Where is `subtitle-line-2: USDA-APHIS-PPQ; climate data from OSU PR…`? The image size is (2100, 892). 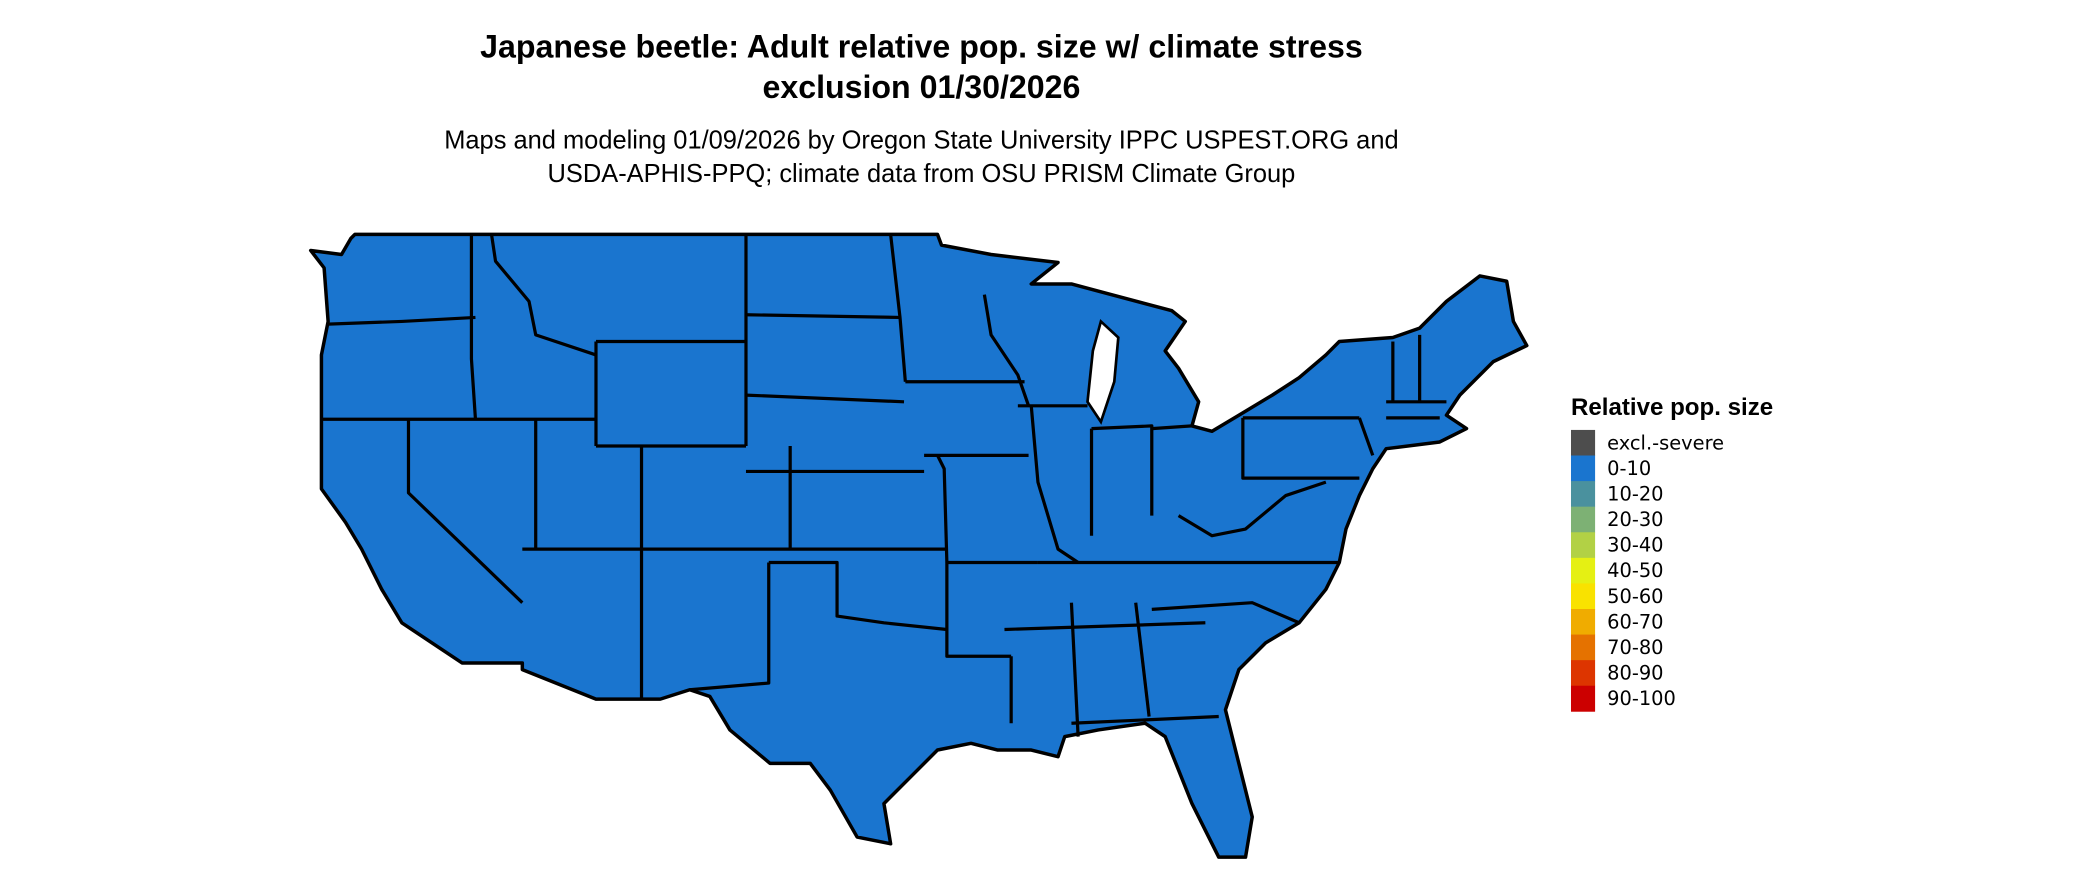 subtitle-line-2: USDA-APHIS-PPQ; climate data from OSU PR… is located at coordinates (922, 174).